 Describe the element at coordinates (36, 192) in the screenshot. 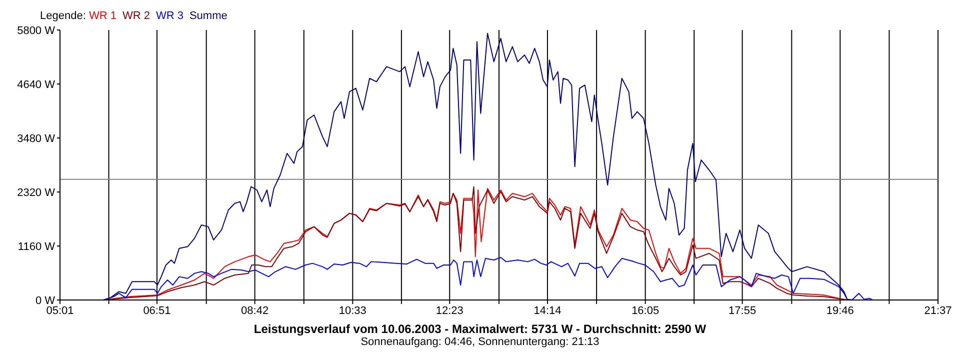

I see `y-tick-label: 2320 W` at that location.